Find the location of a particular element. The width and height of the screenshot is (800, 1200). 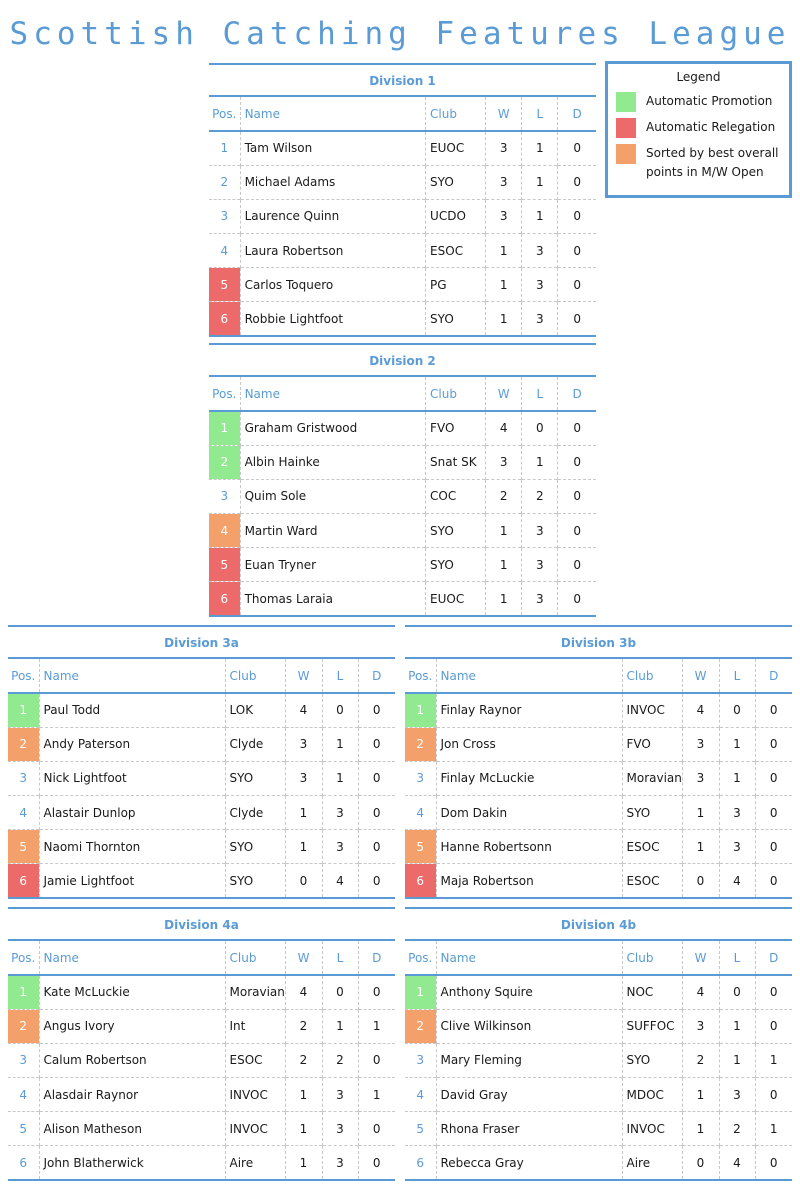

table-row: 3 Finlay McLuckie Moravian 3 1 0 is located at coordinates (598, 778).